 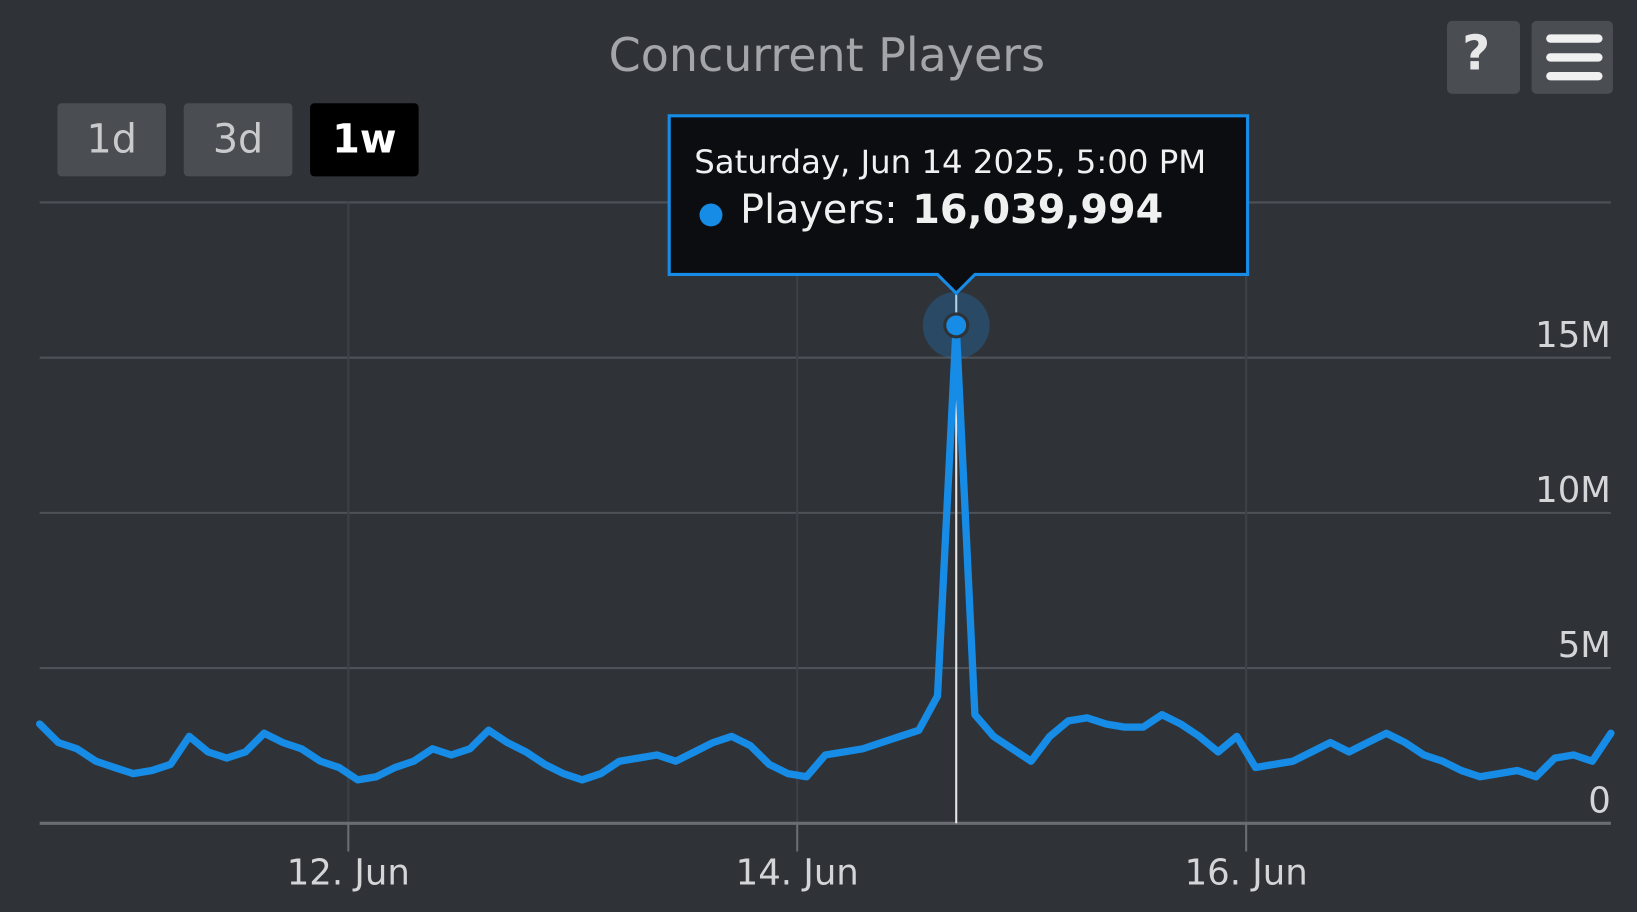 I want to click on range-button: 3d, so click(x=238, y=140).